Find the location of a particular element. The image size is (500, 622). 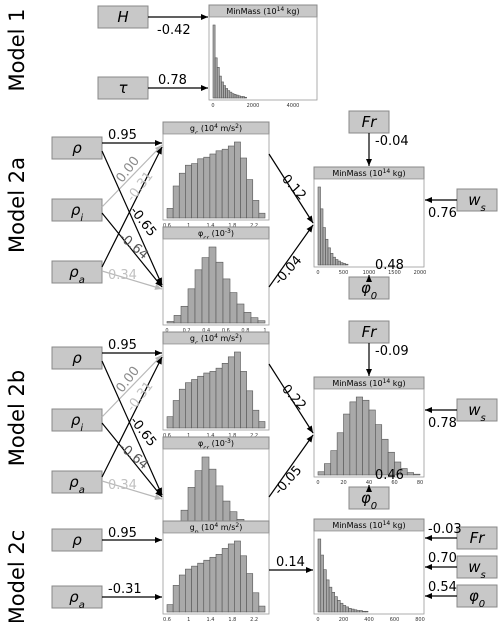

model-2b-input-phi0-label: φ0 is located at coordinates (369, 500).